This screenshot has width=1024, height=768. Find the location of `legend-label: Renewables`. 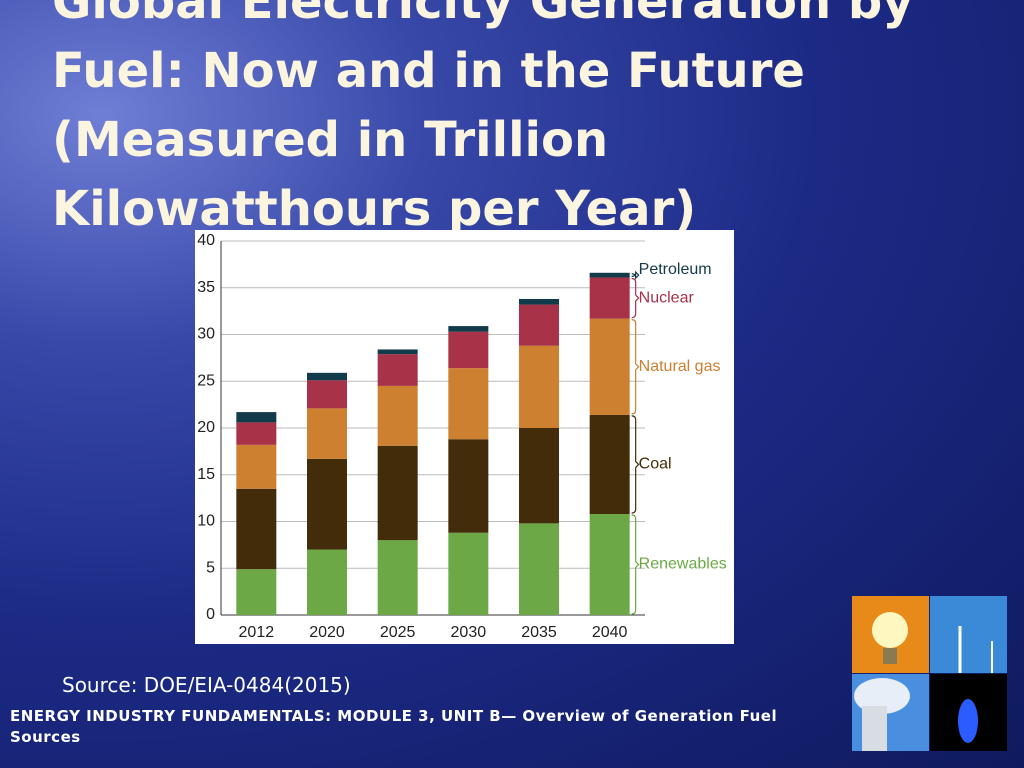

legend-label: Renewables is located at coordinates (683, 564).